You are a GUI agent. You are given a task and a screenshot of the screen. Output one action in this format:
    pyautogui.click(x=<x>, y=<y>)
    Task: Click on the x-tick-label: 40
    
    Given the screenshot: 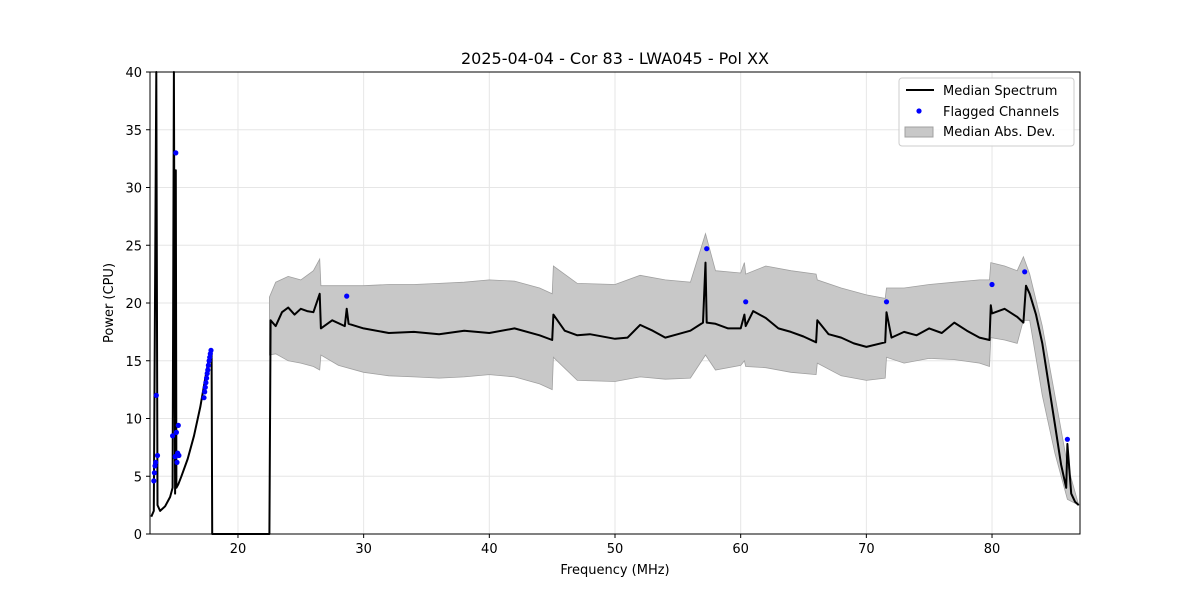 What is the action you would take?
    pyautogui.click(x=489, y=549)
    